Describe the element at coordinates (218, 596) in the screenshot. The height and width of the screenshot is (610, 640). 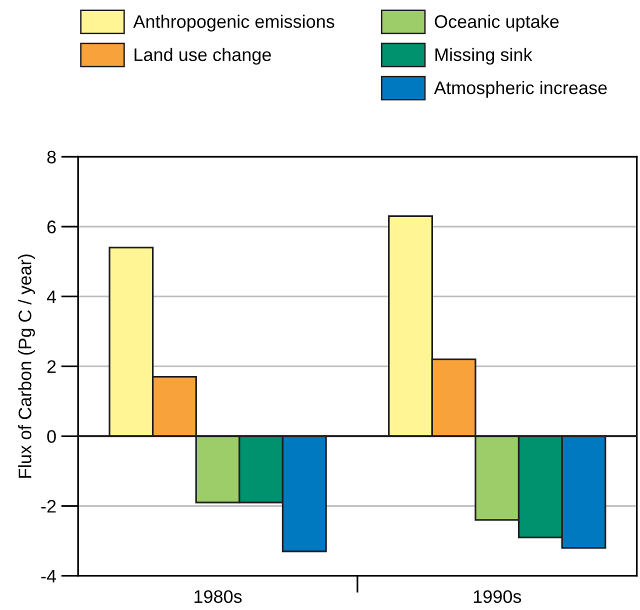
I see `x-tick-label: 1980s` at that location.